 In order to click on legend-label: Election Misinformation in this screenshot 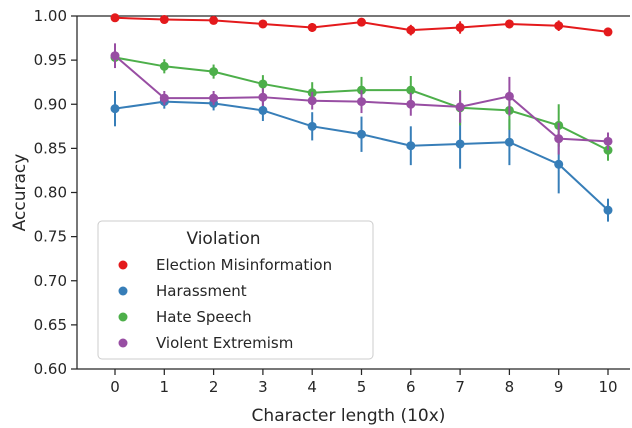, I will do `click(244, 265)`.